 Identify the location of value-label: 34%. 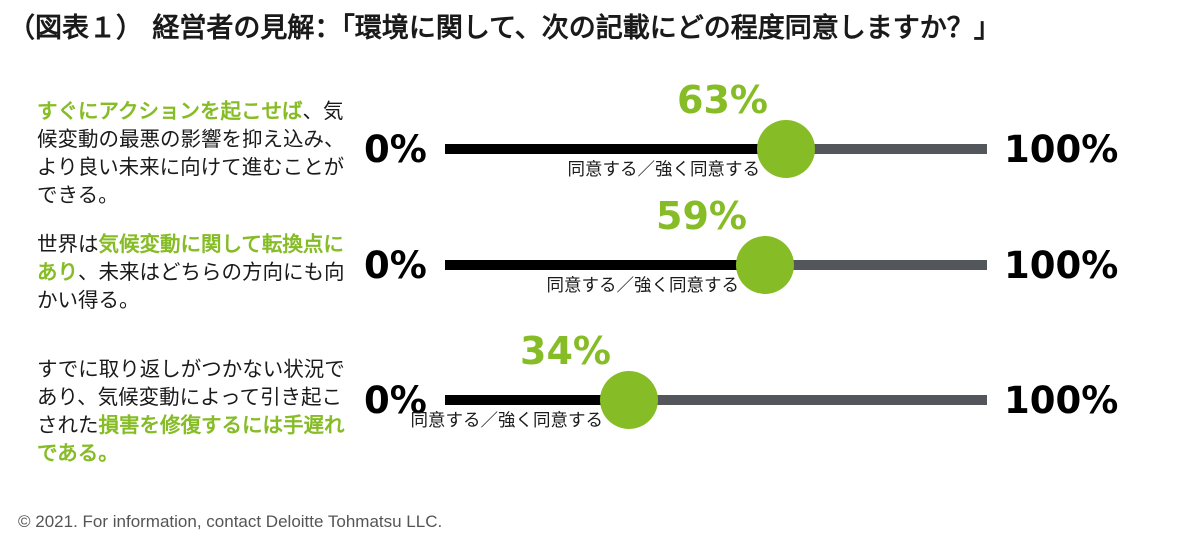
(565, 351).